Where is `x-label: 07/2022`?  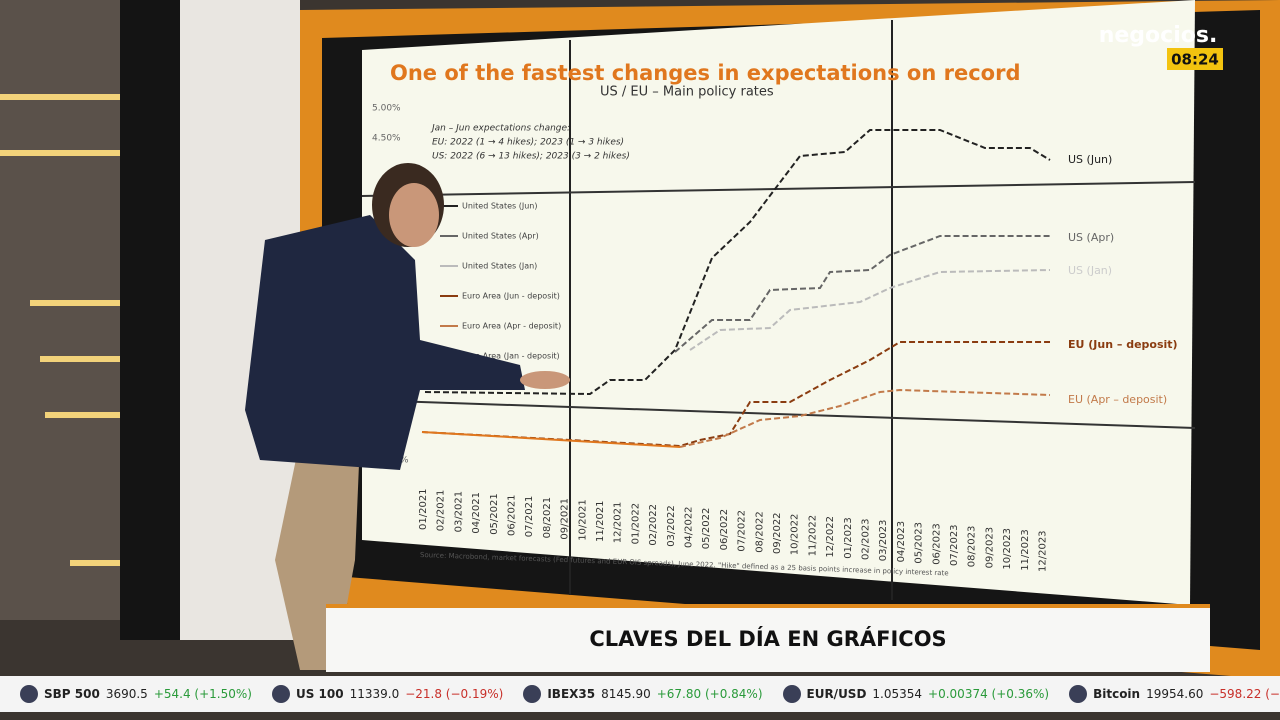 x-label: 07/2022 is located at coordinates (742, 531).